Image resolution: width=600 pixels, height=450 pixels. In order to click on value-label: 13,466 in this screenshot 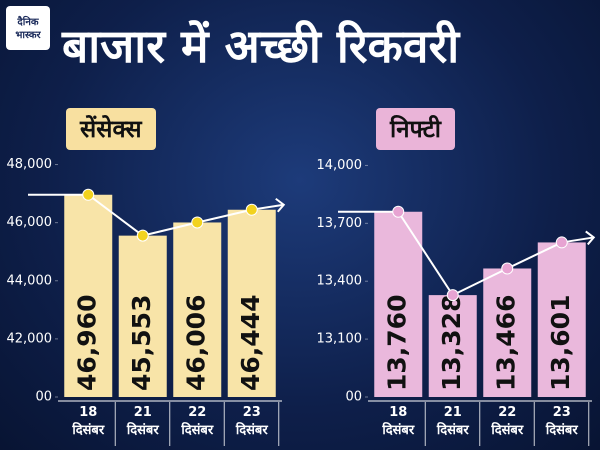, I will do `click(505, 343)`.